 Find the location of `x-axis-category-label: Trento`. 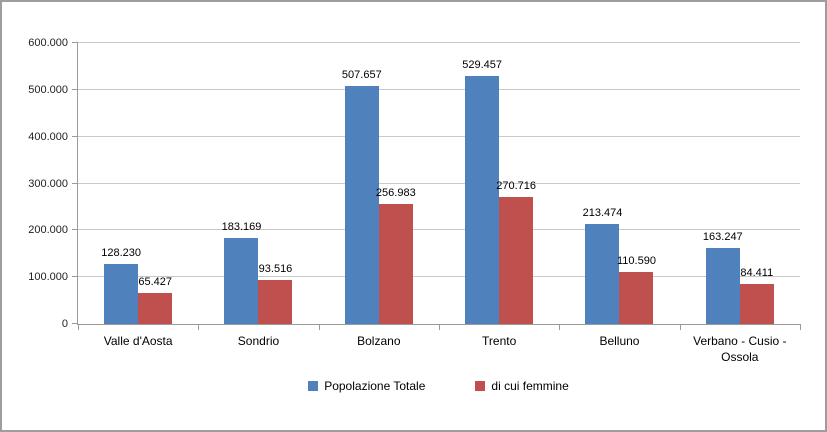

x-axis-category-label: Trento is located at coordinates (499, 341).